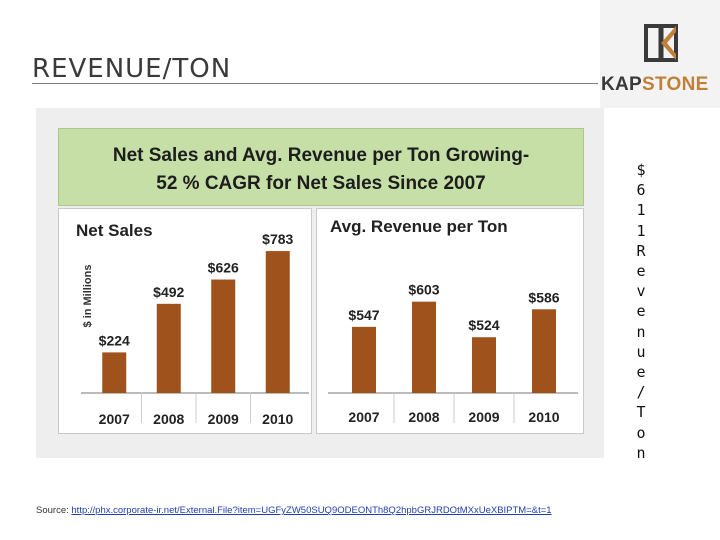 This screenshot has width=720, height=540. Describe the element at coordinates (423, 290) in the screenshot. I see `revenue-data-label: $603` at that location.